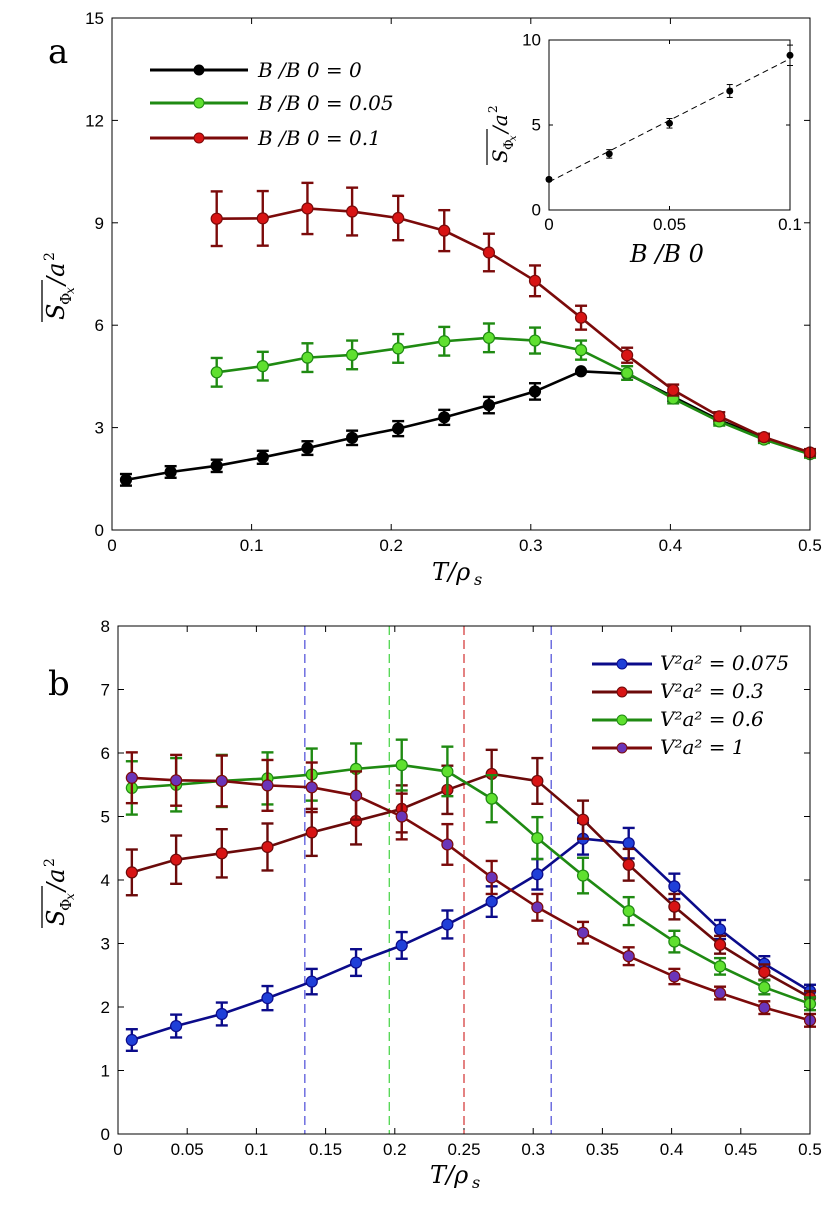  What do you see at coordinates (319, 138) in the screenshot?
I see `legend-label-b01: B /B 0 = 0.1` at bounding box center [319, 138].